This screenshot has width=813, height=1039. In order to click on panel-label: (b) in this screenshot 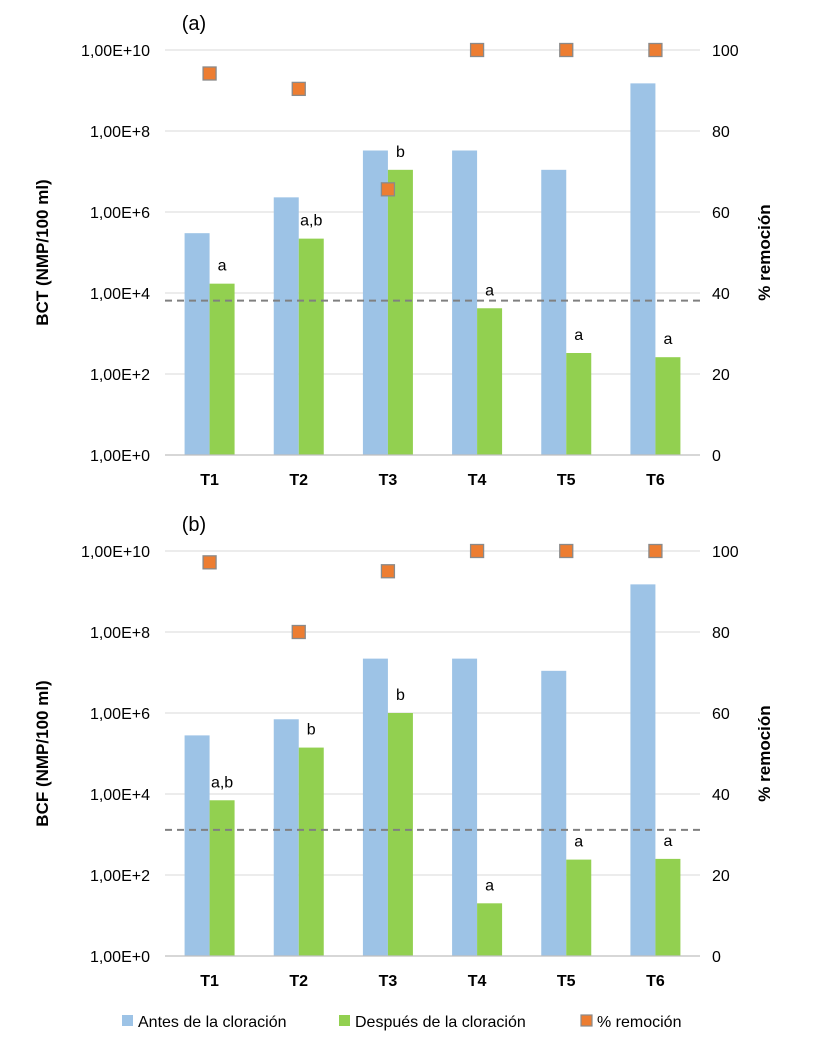, I will do `click(194, 525)`.